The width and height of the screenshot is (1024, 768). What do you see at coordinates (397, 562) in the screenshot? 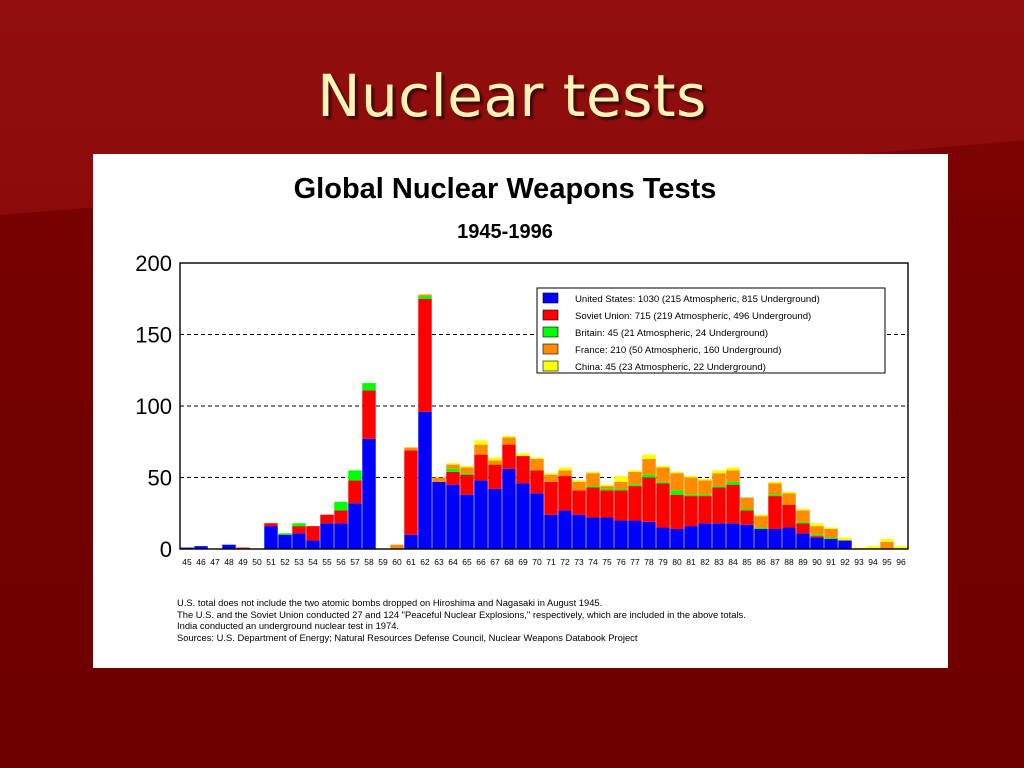
I see `x-tick-label: 60` at bounding box center [397, 562].